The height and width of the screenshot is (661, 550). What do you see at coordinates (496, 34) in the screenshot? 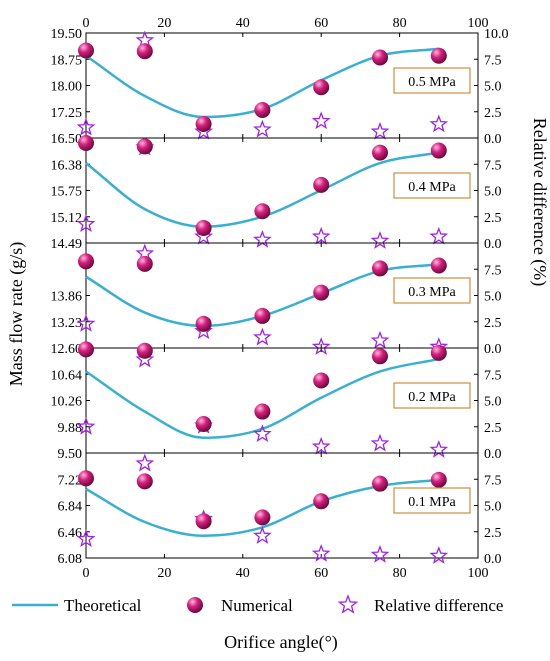
I see `y2-tick-label: 10.0` at bounding box center [496, 34].